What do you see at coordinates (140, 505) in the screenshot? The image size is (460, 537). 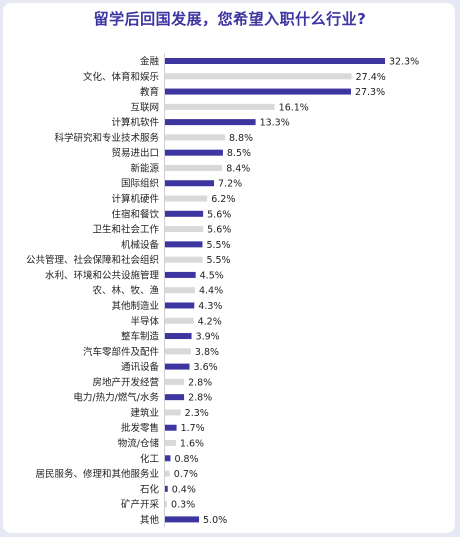 I see `category-label-29: 矿产开采` at bounding box center [140, 505].